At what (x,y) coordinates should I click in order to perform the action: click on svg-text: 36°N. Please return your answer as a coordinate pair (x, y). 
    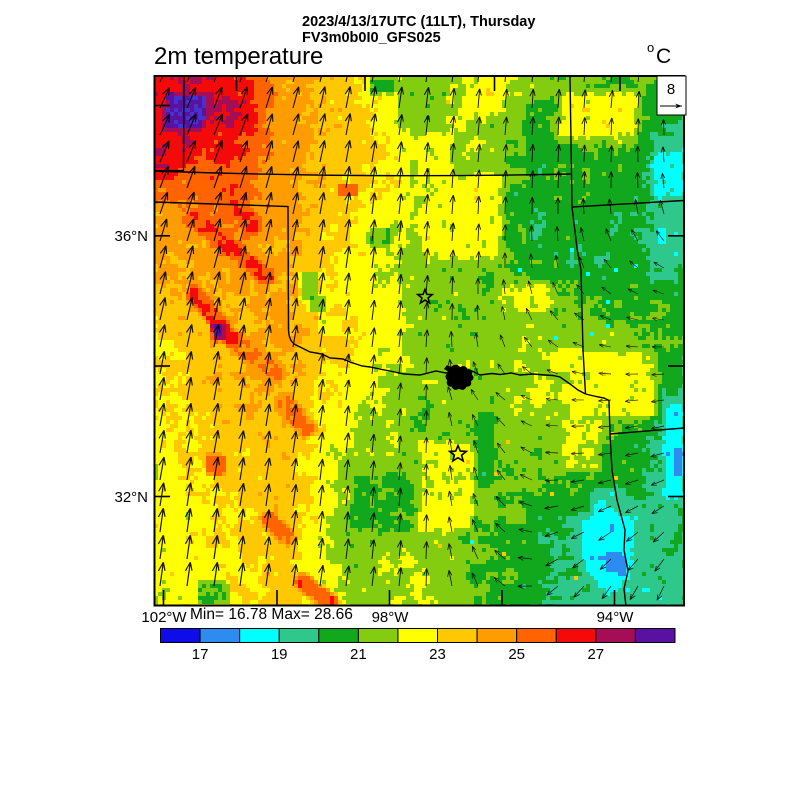
    Looking at the image, I should click on (131, 236).